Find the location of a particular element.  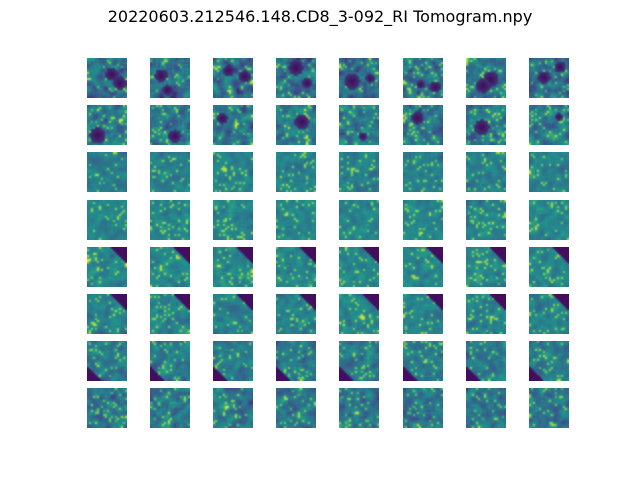

slice-tile-r6-c3 is located at coordinates (233, 314).